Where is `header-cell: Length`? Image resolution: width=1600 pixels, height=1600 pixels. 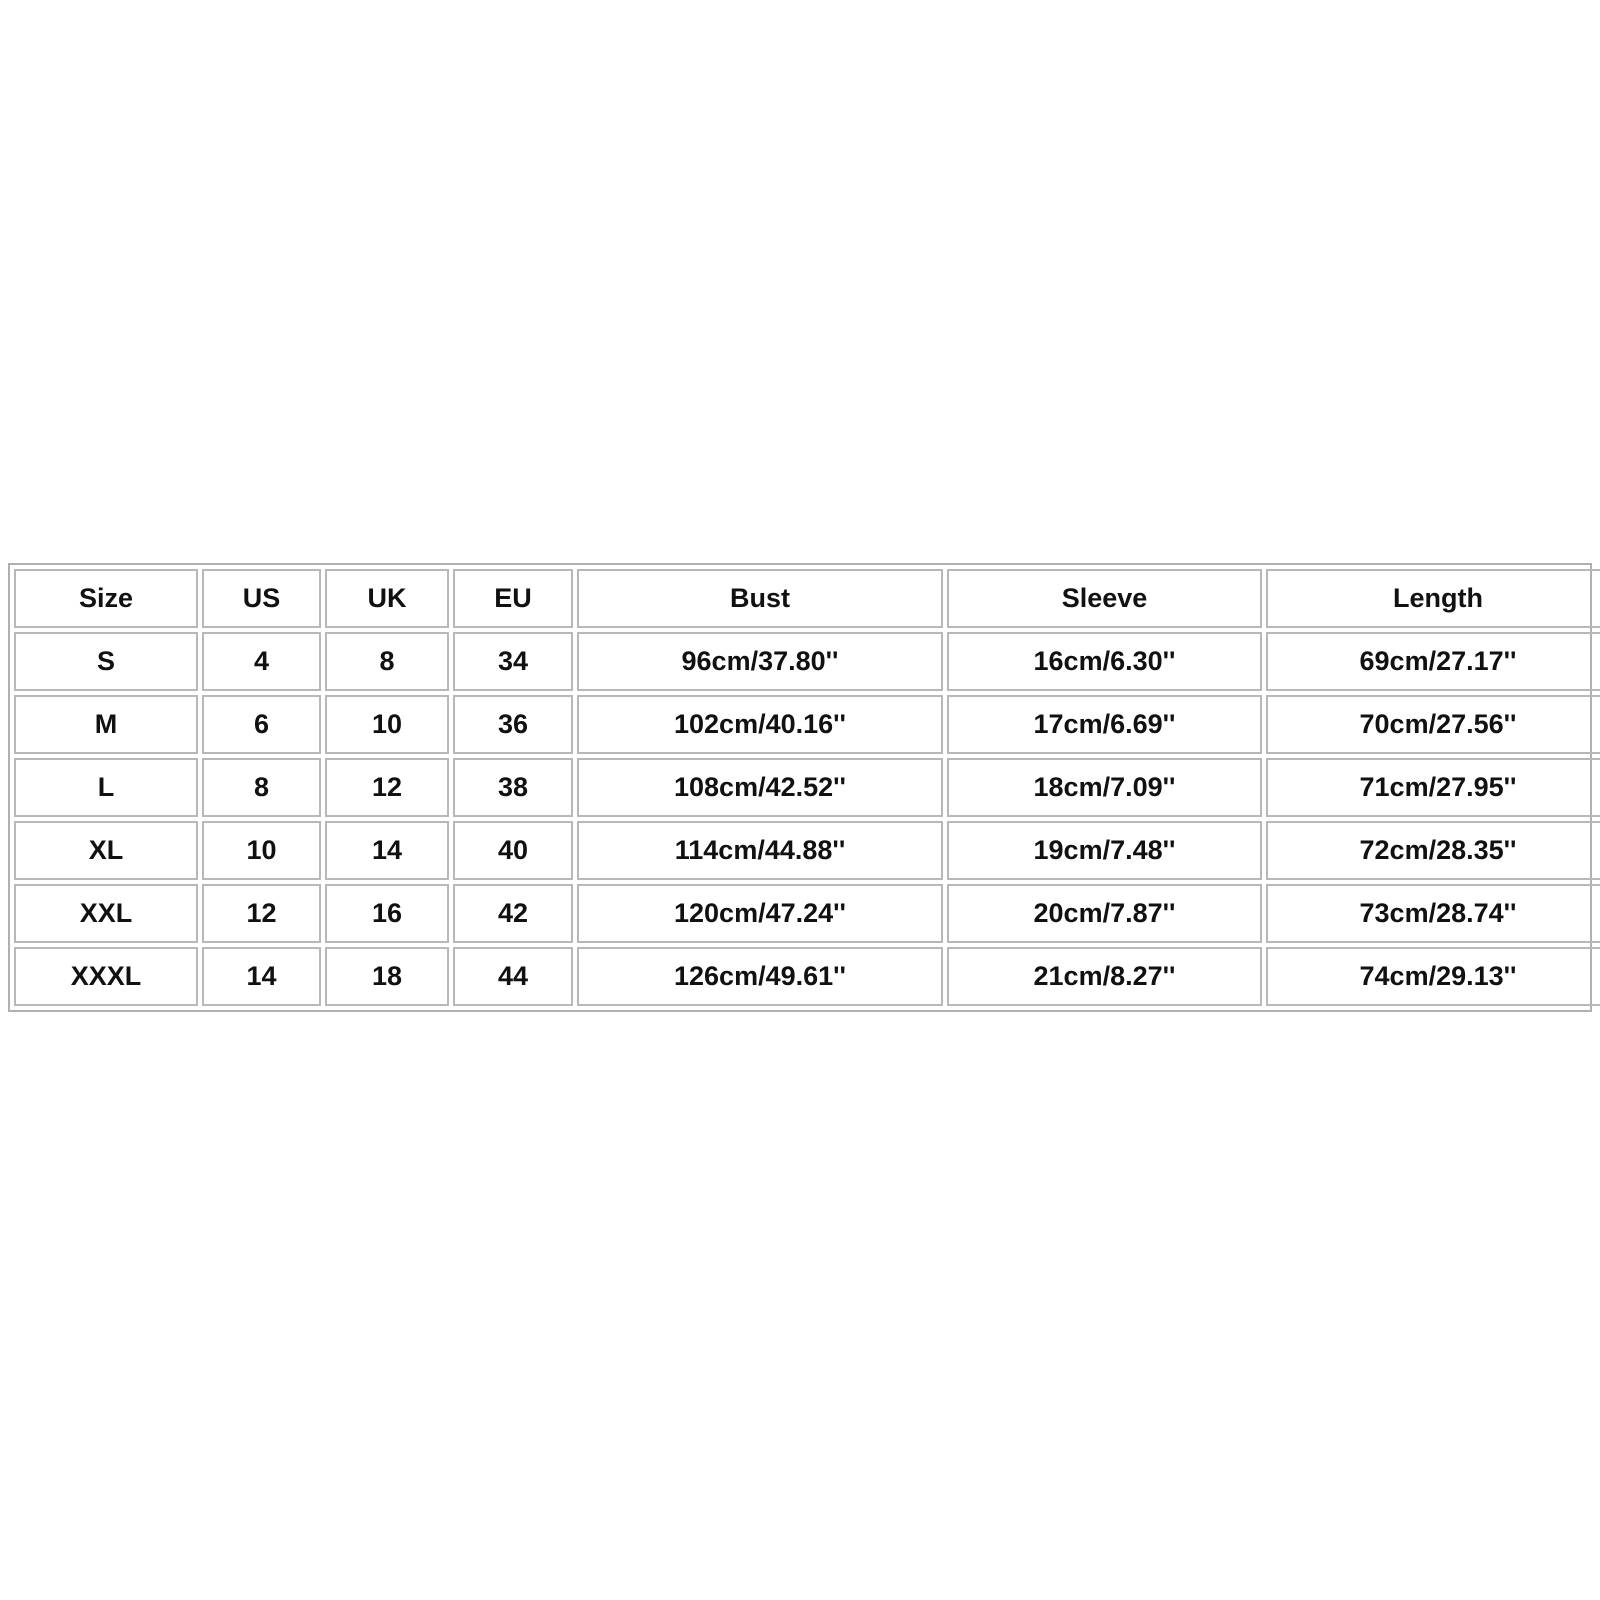 header-cell: Length is located at coordinates (1433, 598).